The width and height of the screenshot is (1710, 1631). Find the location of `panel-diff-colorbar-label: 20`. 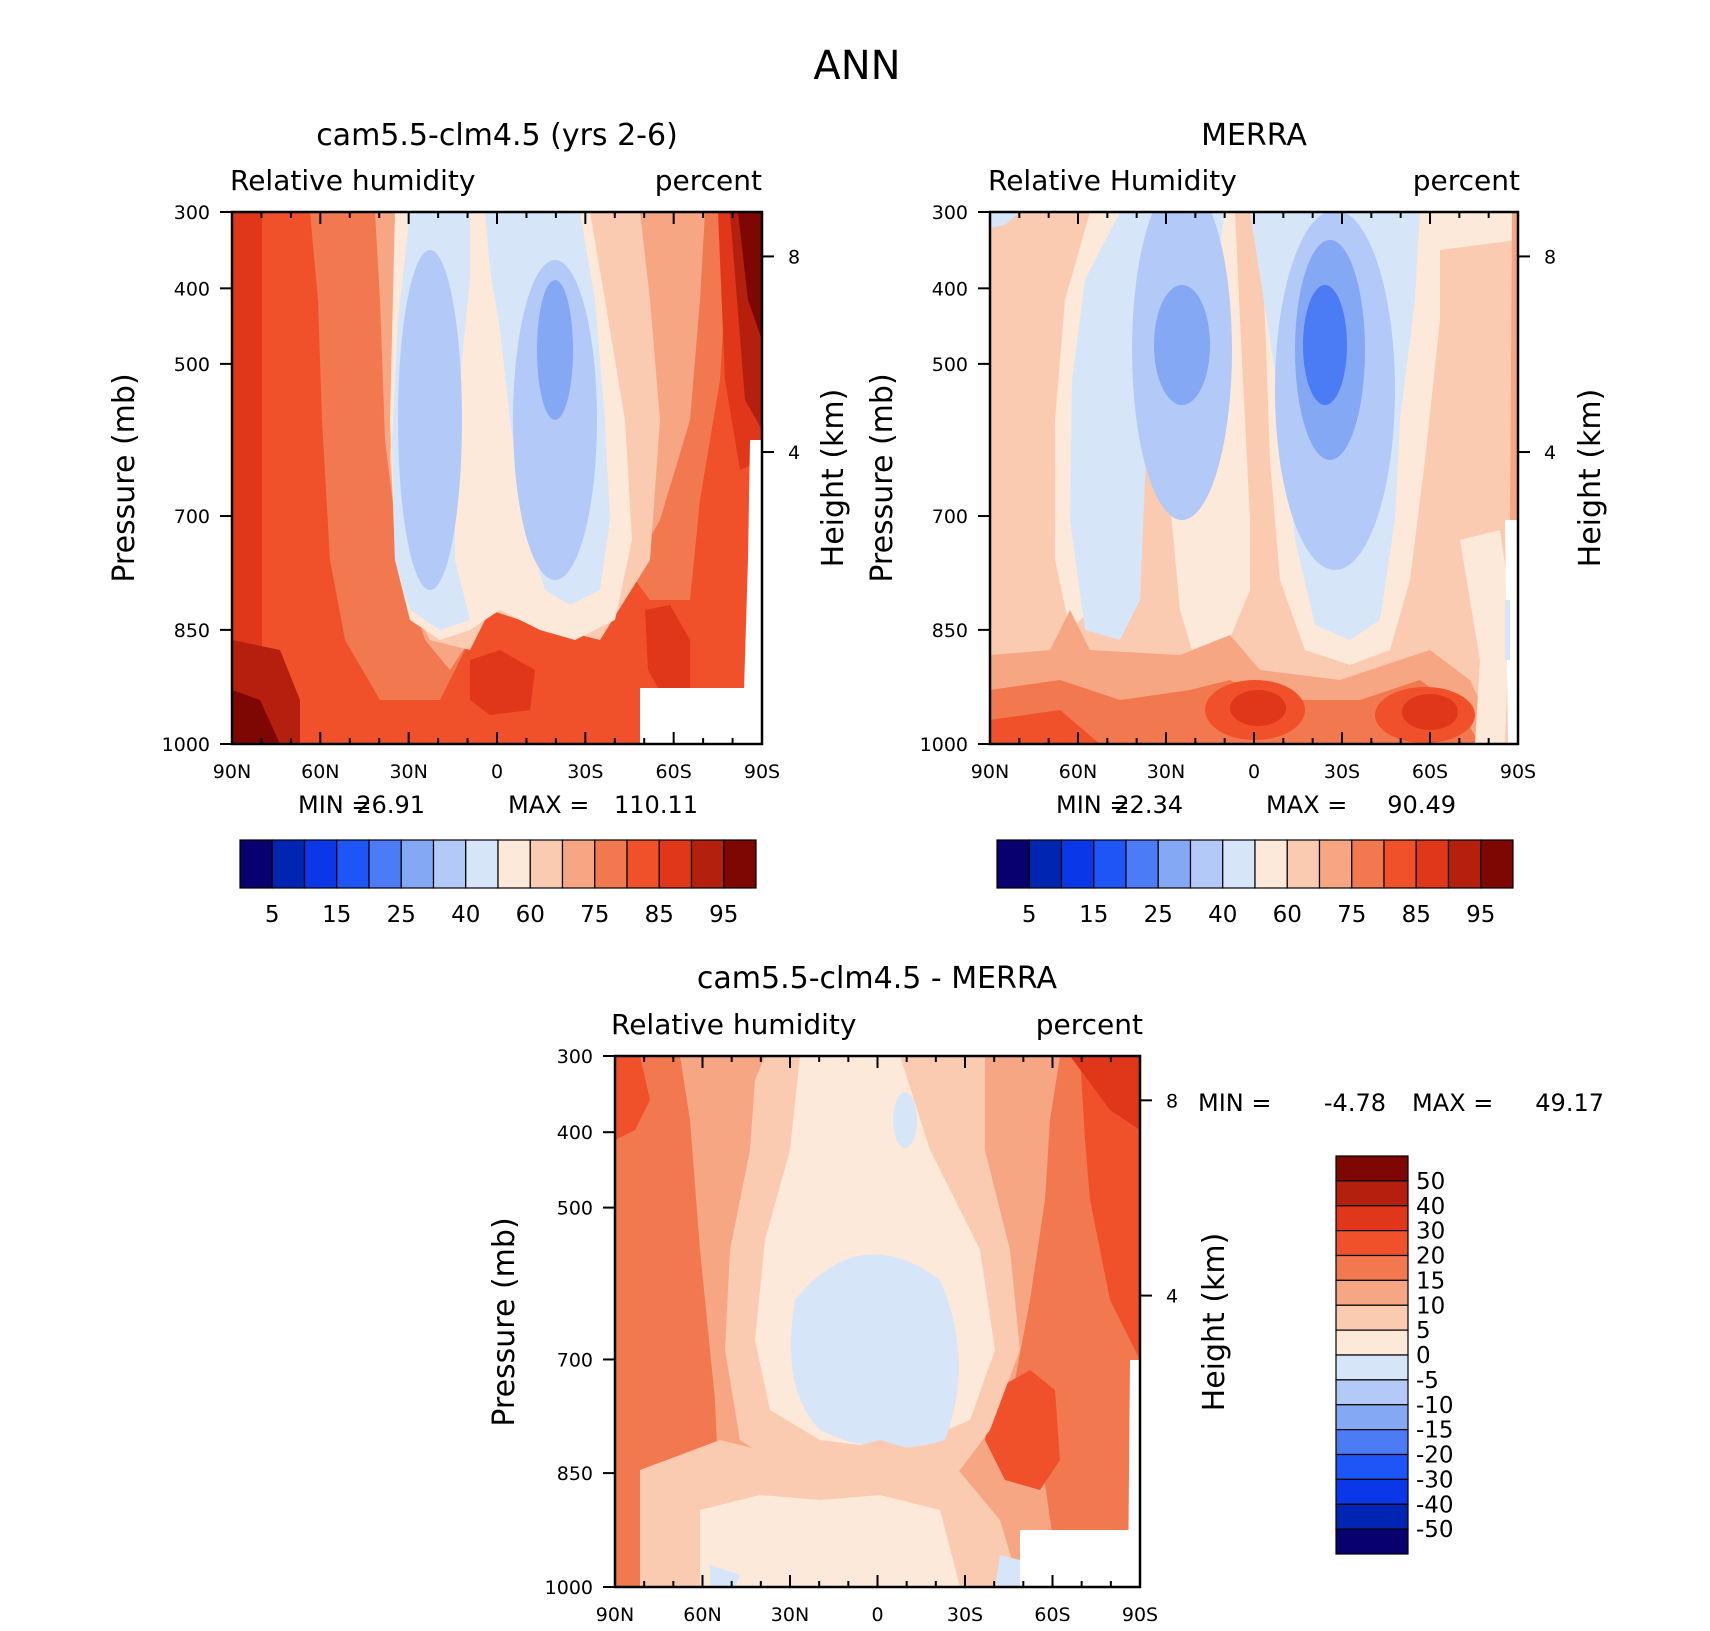

panel-diff-colorbar-label: 20 is located at coordinates (1430, 1257).